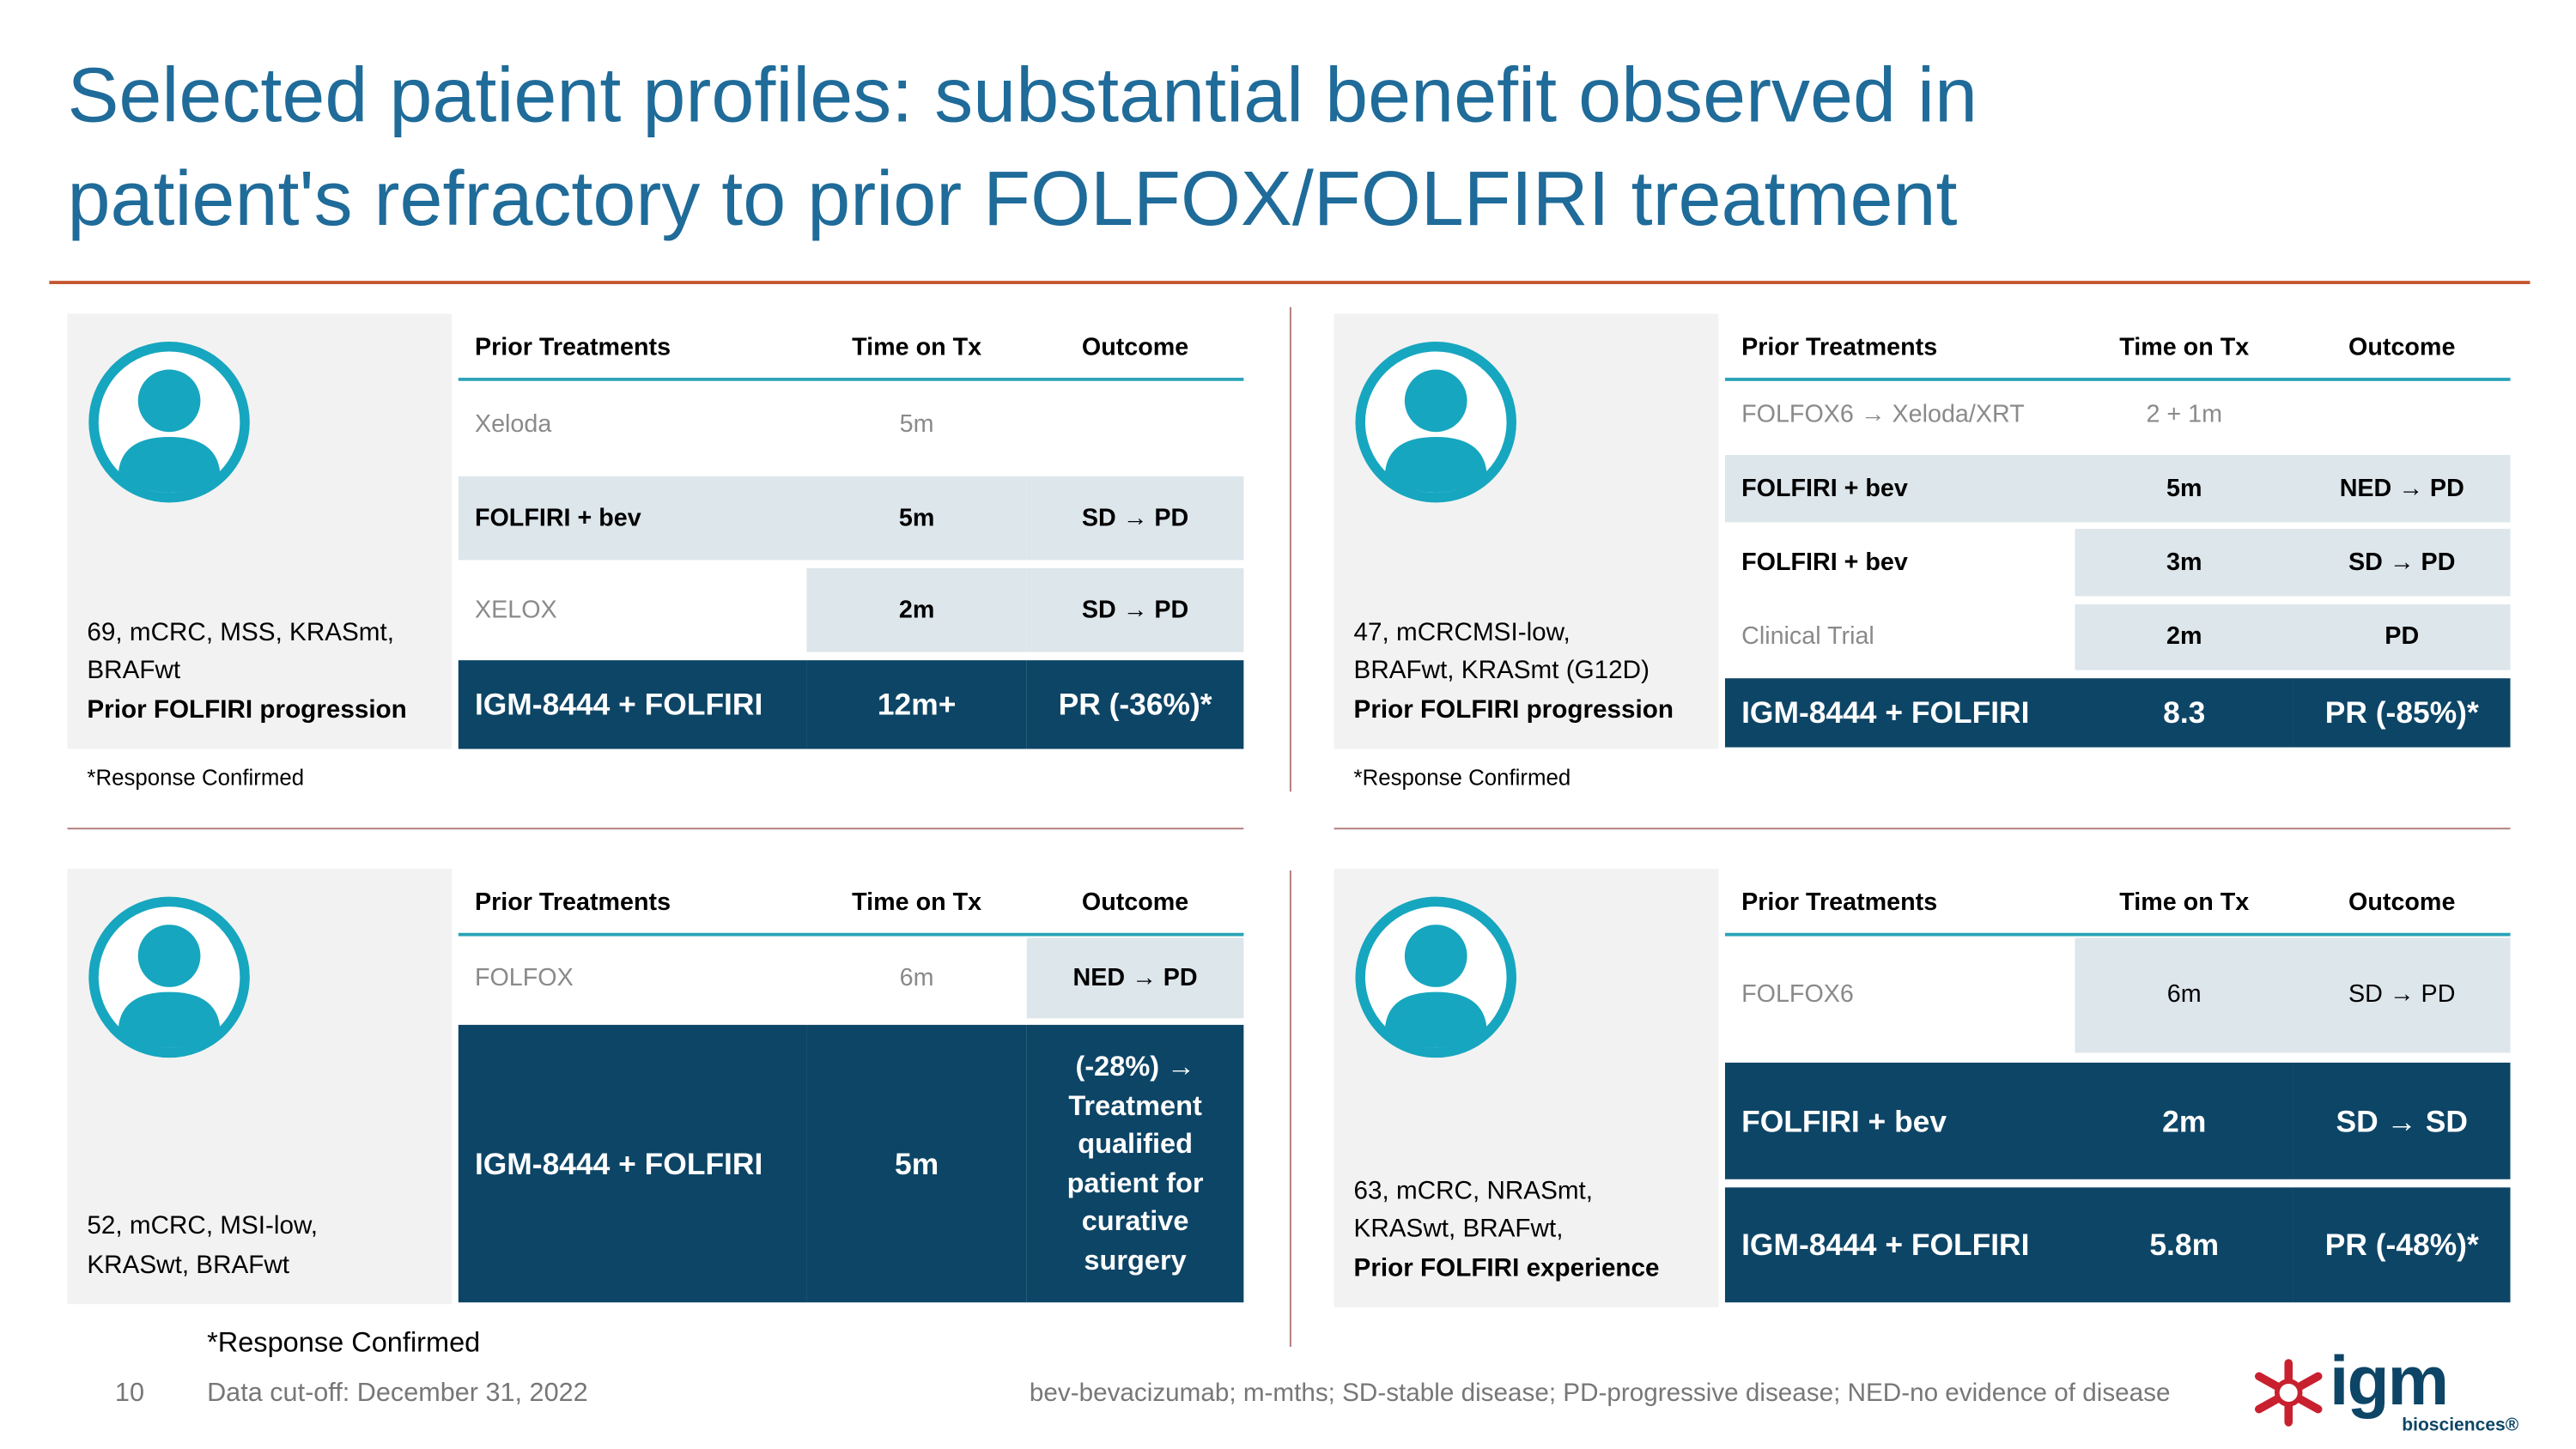  Describe the element at coordinates (1506, 1267) in the screenshot. I see `patient-line: Prior FOLFIRI experience` at that location.